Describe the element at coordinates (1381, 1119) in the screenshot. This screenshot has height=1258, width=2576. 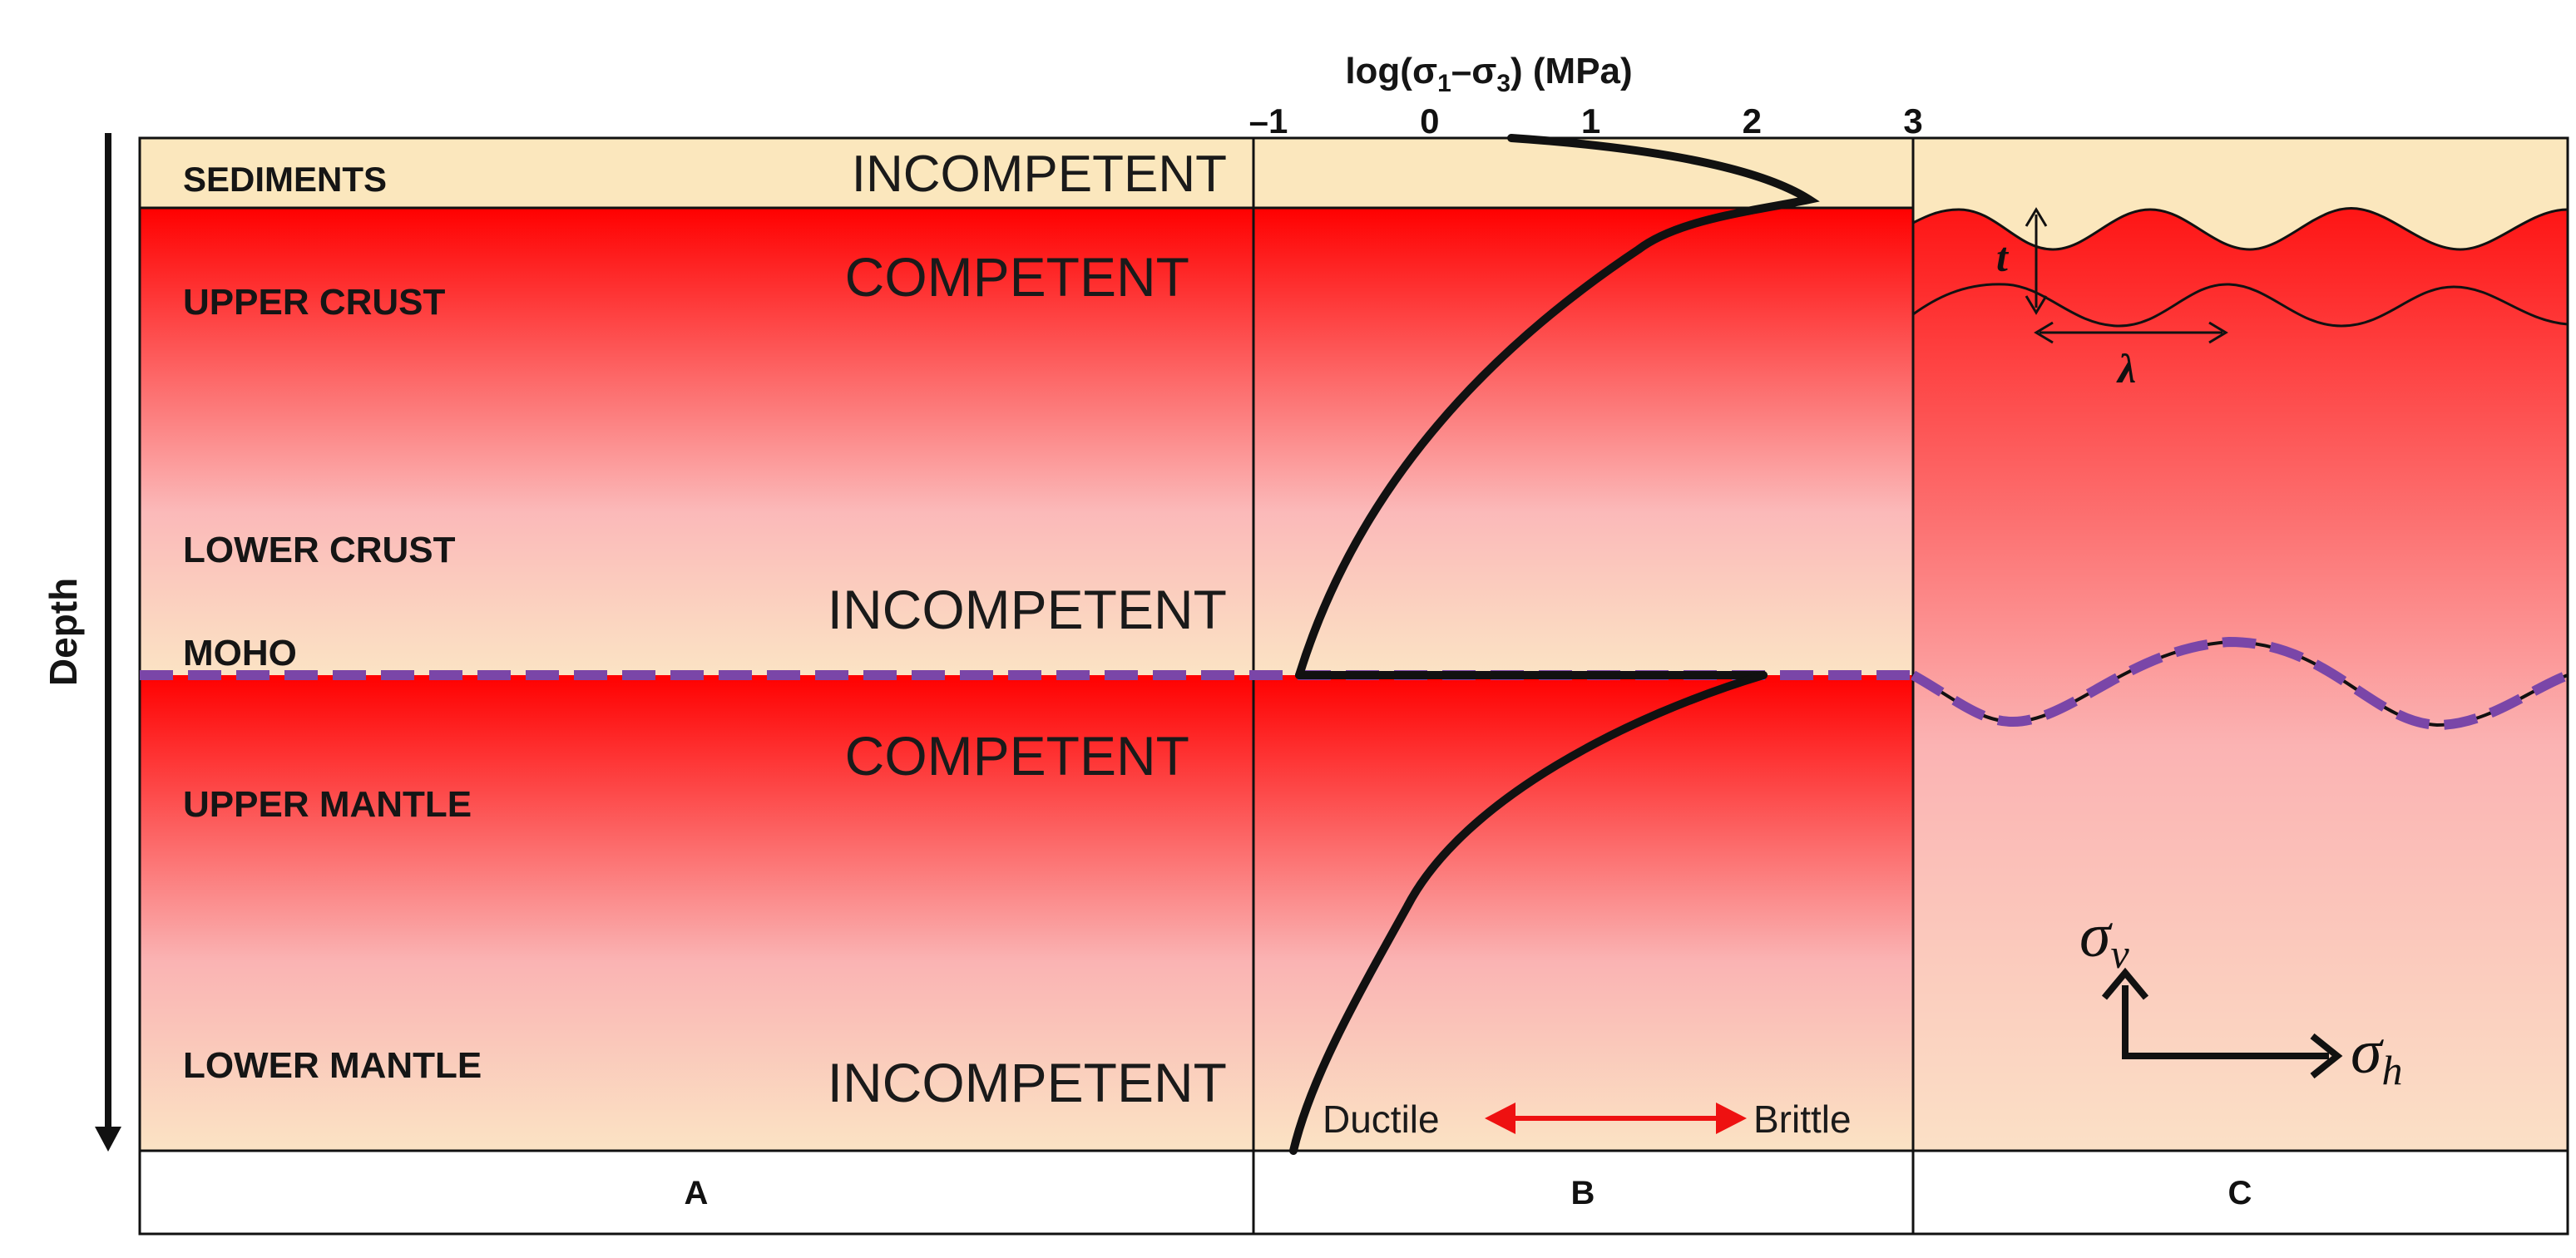
I see `ductile-label: Ductile` at that location.